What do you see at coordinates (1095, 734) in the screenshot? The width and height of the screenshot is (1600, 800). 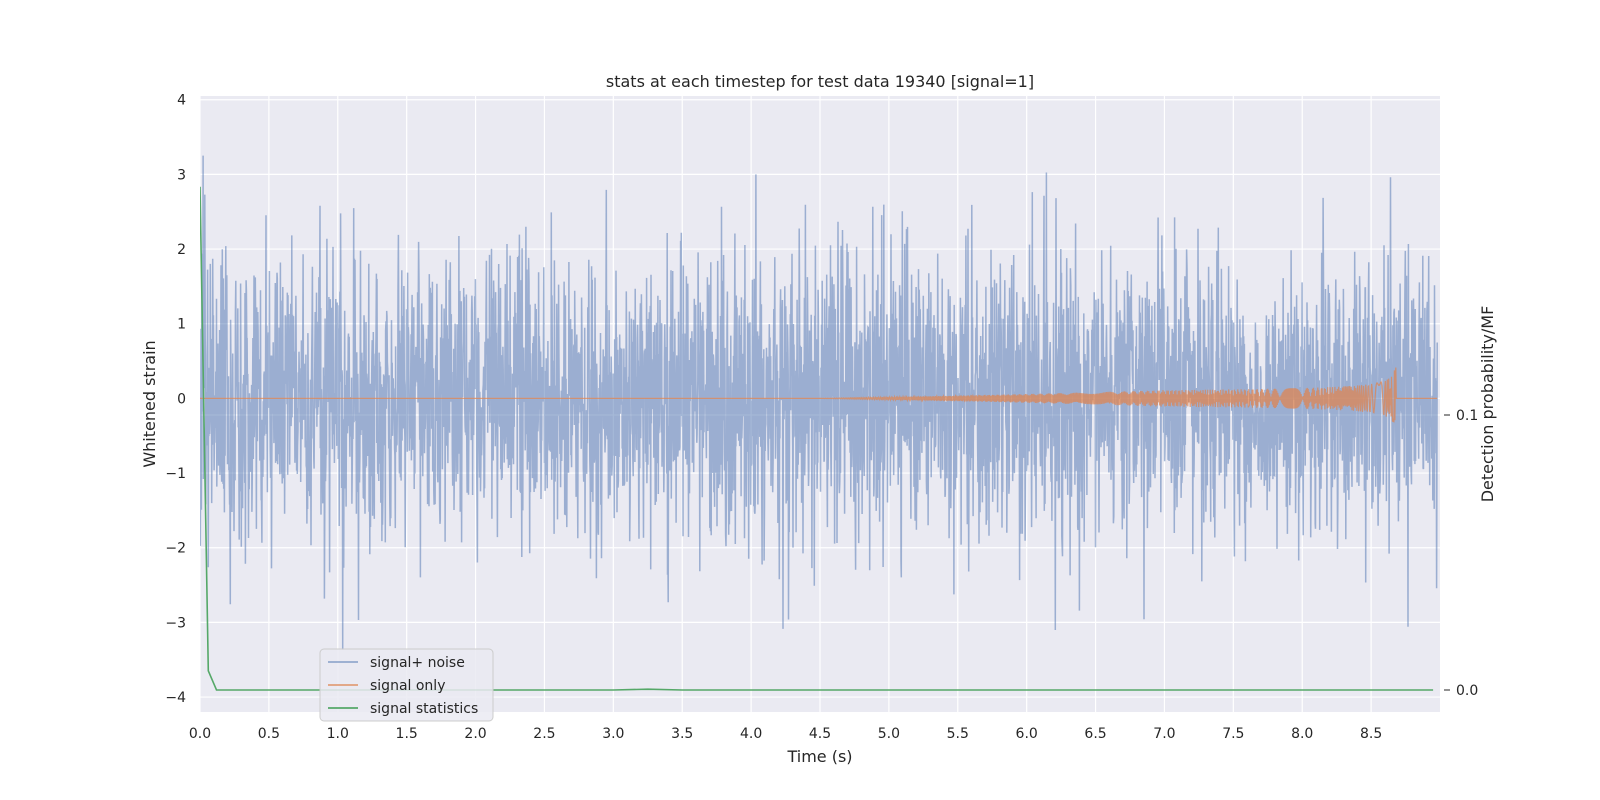 I see `x-tick-label: 6.5` at bounding box center [1095, 734].